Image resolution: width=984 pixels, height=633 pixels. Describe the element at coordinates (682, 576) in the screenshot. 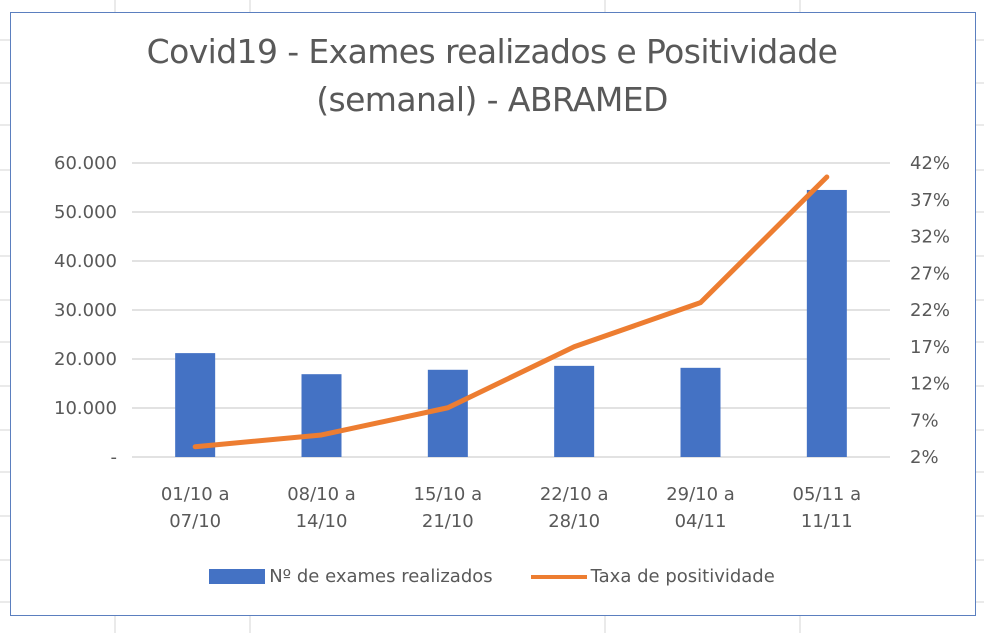

I see `legend-label-positivity: Taxa de positividade` at that location.